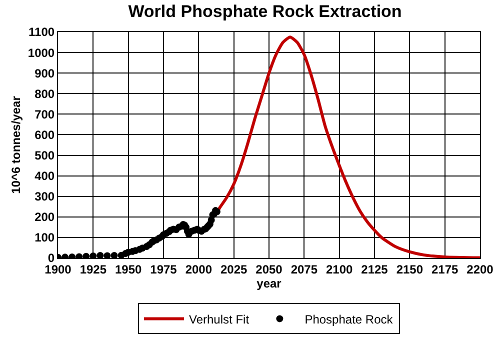 This screenshot has height=346, width=500. Describe the element at coordinates (41, 53) in the screenshot. I see `y-tick-label: 1000` at that location.